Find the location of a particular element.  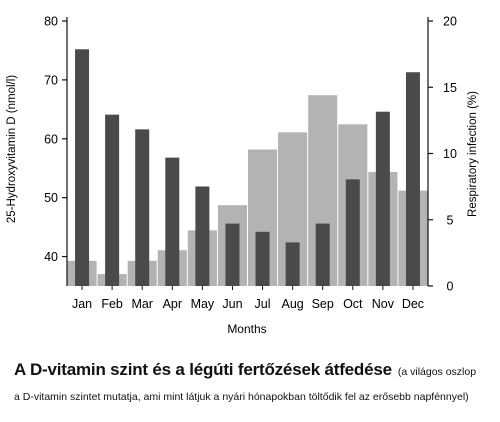

x-tick-label: May is located at coordinates (203, 304).